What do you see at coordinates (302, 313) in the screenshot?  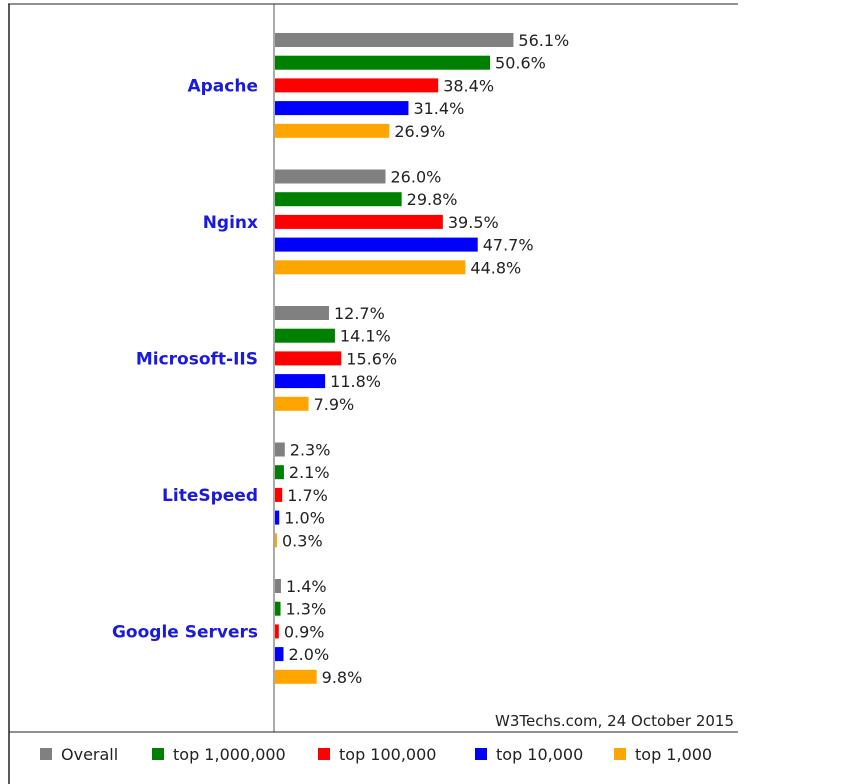 I see `bar-microsoft-iis-overall` at bounding box center [302, 313].